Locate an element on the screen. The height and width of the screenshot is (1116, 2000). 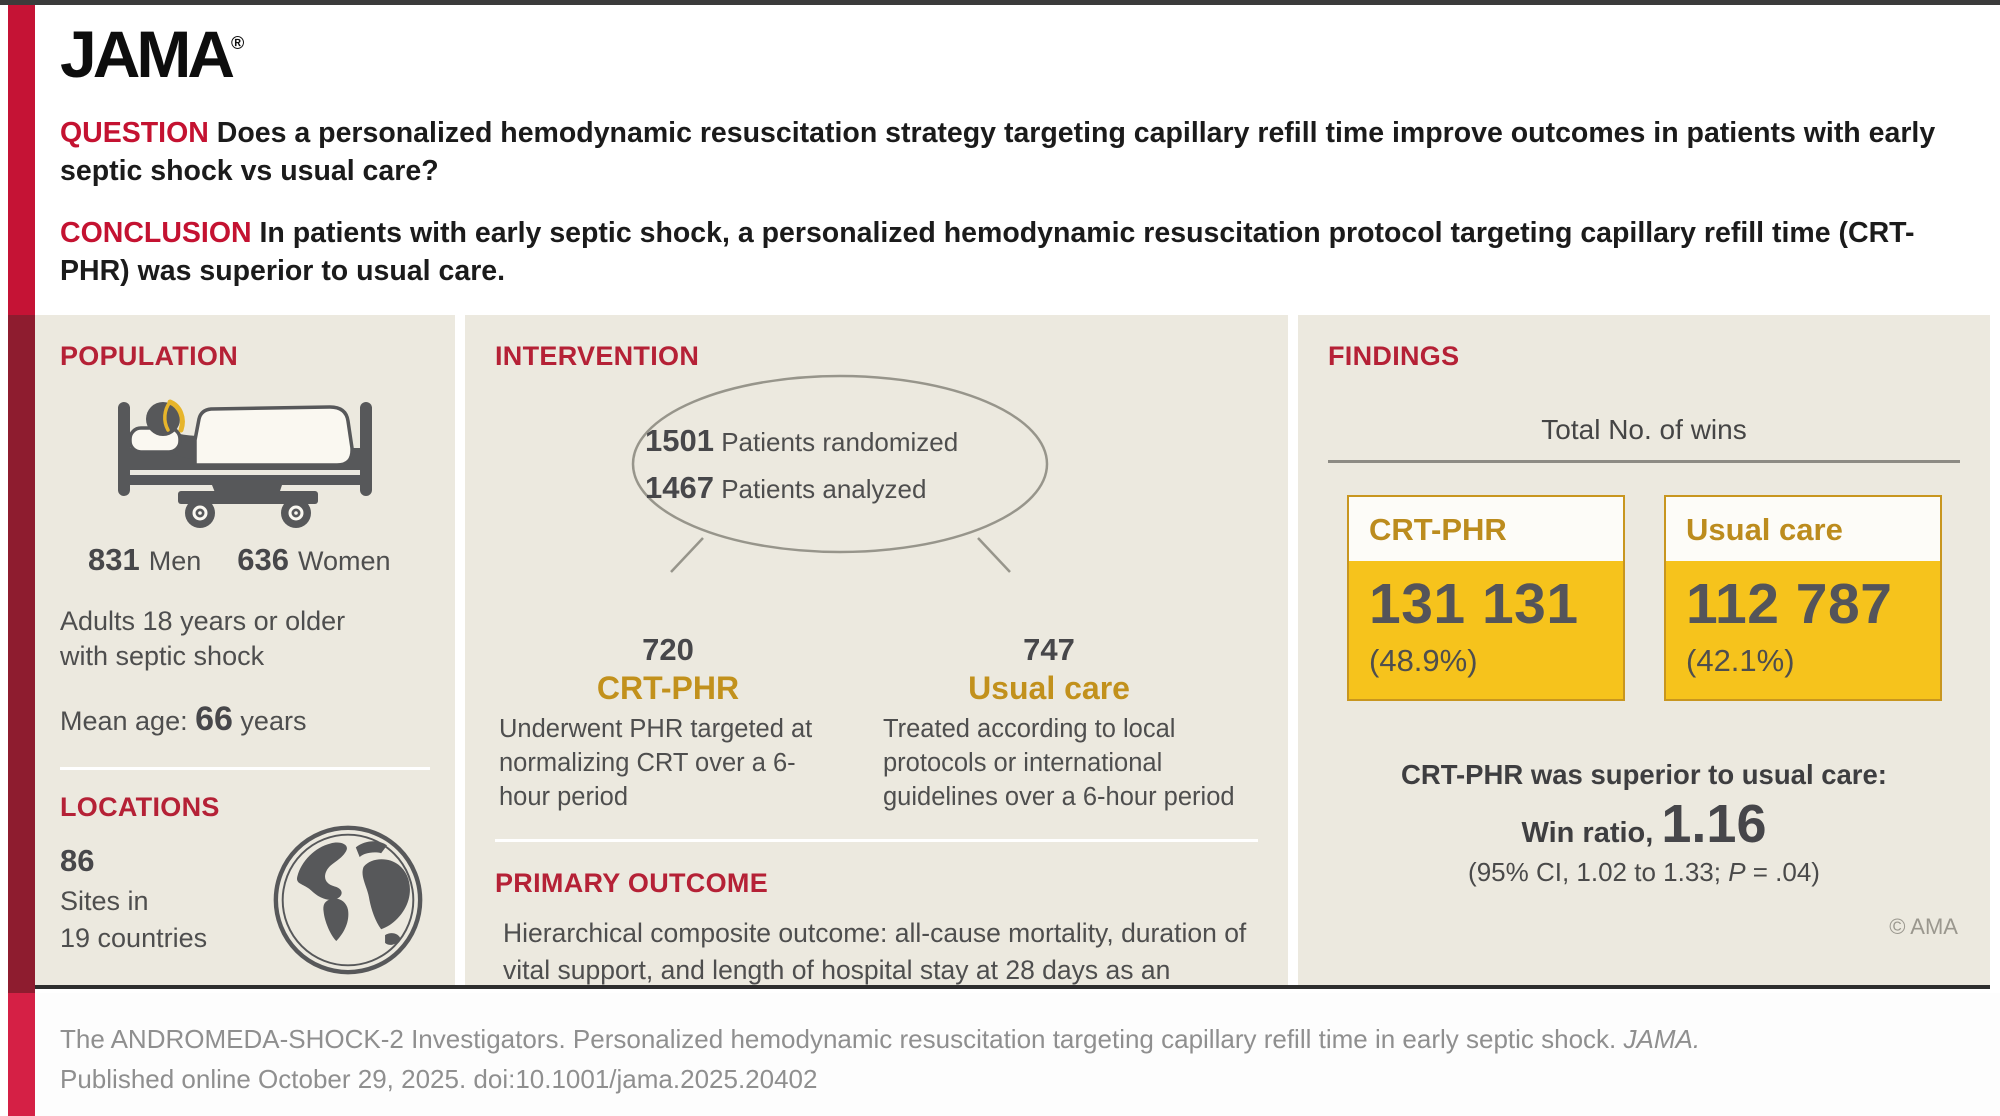
men-count: 831 Men is located at coordinates (145, 559).